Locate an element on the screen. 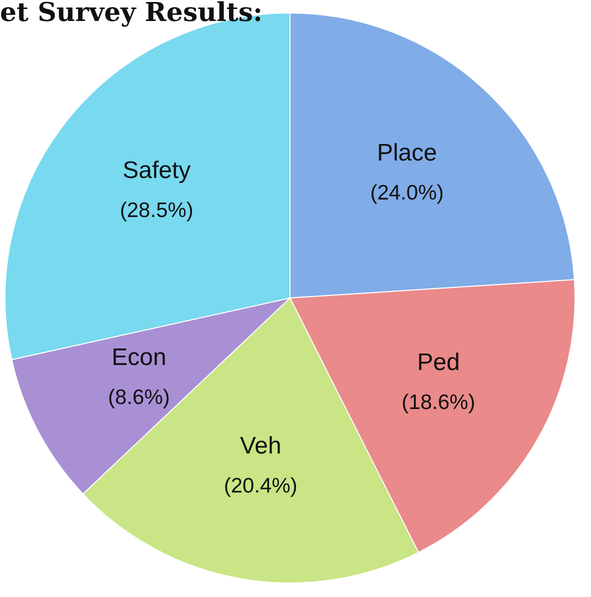  data-label: (24.0%) is located at coordinates (407, 192).